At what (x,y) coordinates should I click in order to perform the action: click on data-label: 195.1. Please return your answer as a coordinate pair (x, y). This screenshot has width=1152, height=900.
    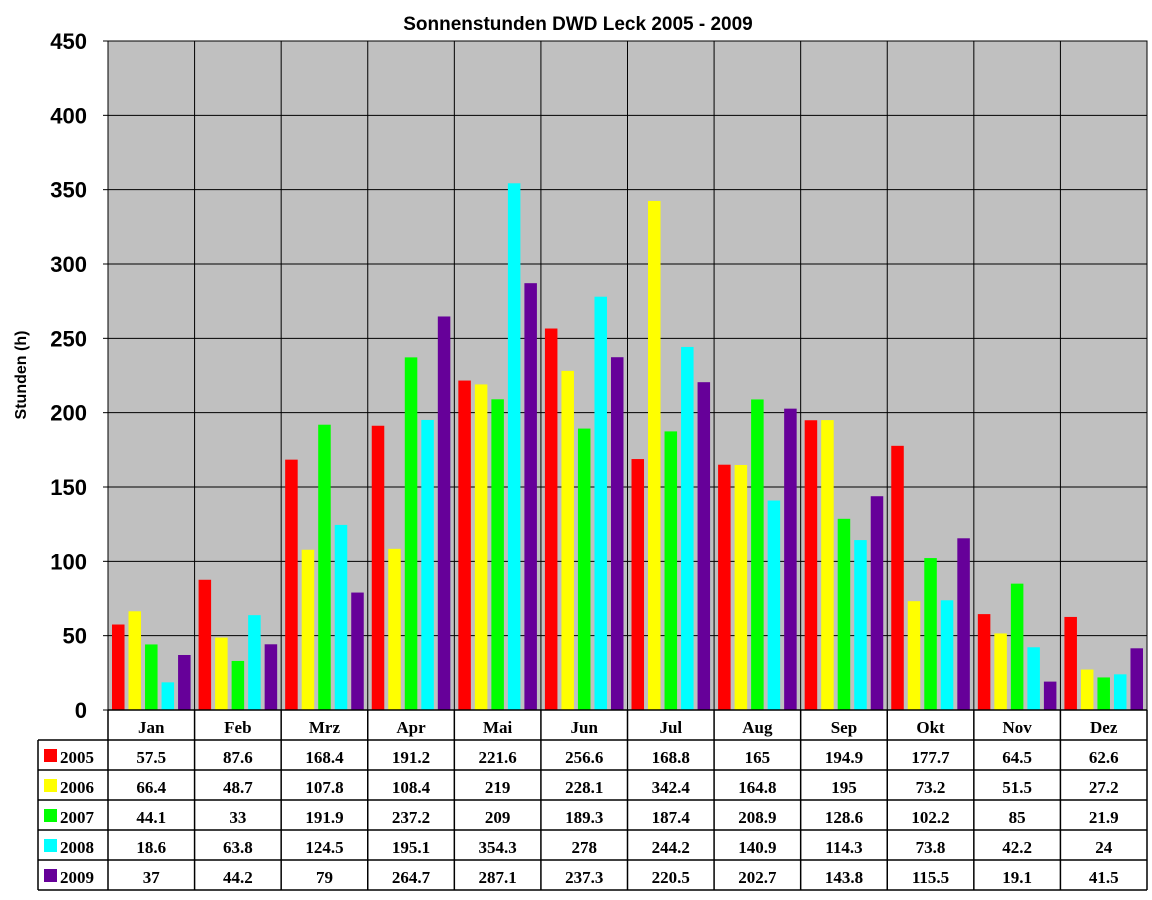
    Looking at the image, I should click on (411, 847).